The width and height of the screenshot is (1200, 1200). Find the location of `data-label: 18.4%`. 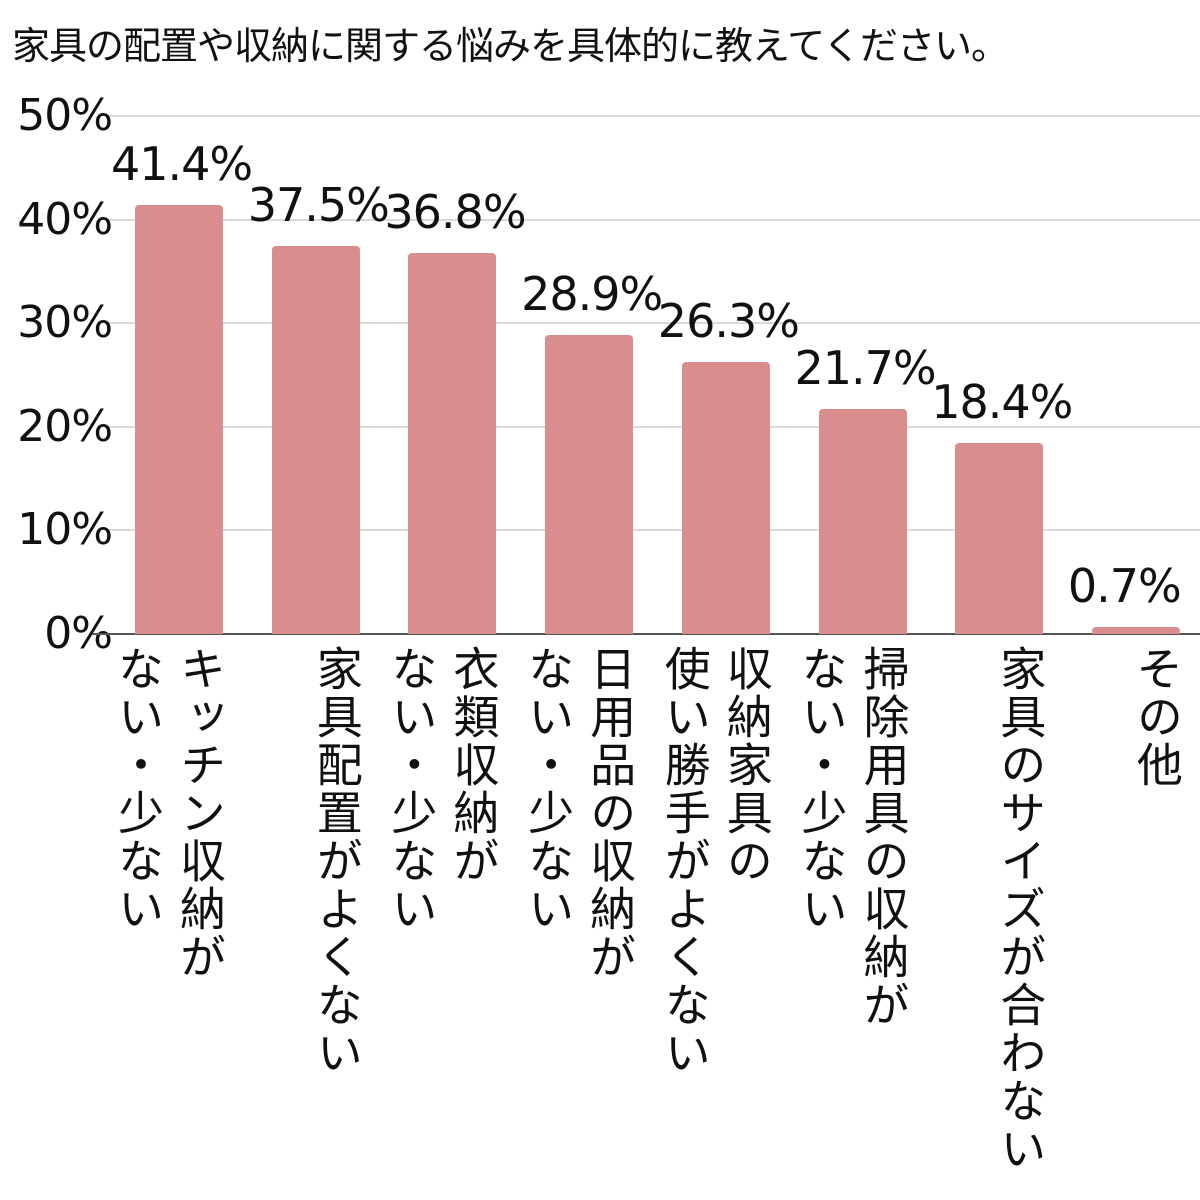

data-label: 18.4% is located at coordinates (1002, 402).